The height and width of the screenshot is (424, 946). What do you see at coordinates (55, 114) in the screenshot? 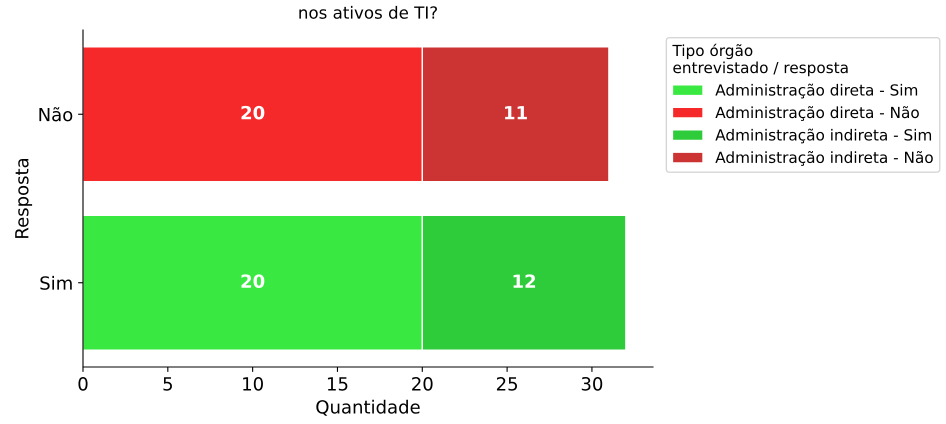
I see `y-tick-label: Não` at bounding box center [55, 114].